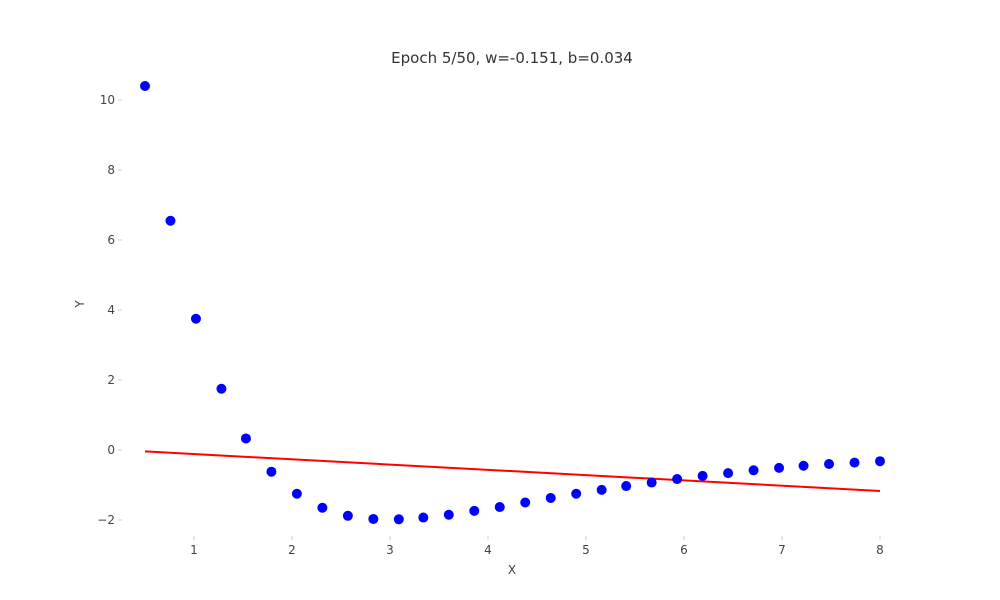 The image size is (1000, 600). I want to click on y-tick-label: 6, so click(111, 240).